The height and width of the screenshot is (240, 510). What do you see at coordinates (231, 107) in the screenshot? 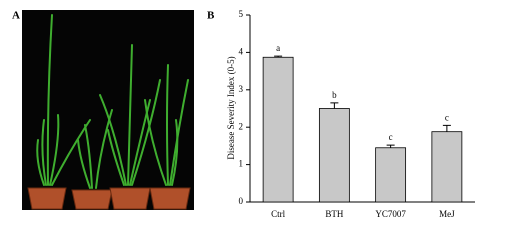
I see `y-axis-label: Disease Severity Index (0-5)` at bounding box center [231, 107].